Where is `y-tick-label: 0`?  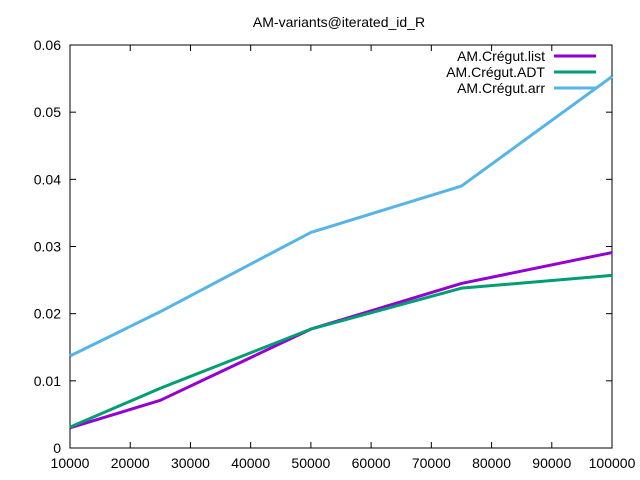
y-tick-label: 0 is located at coordinates (57, 448).